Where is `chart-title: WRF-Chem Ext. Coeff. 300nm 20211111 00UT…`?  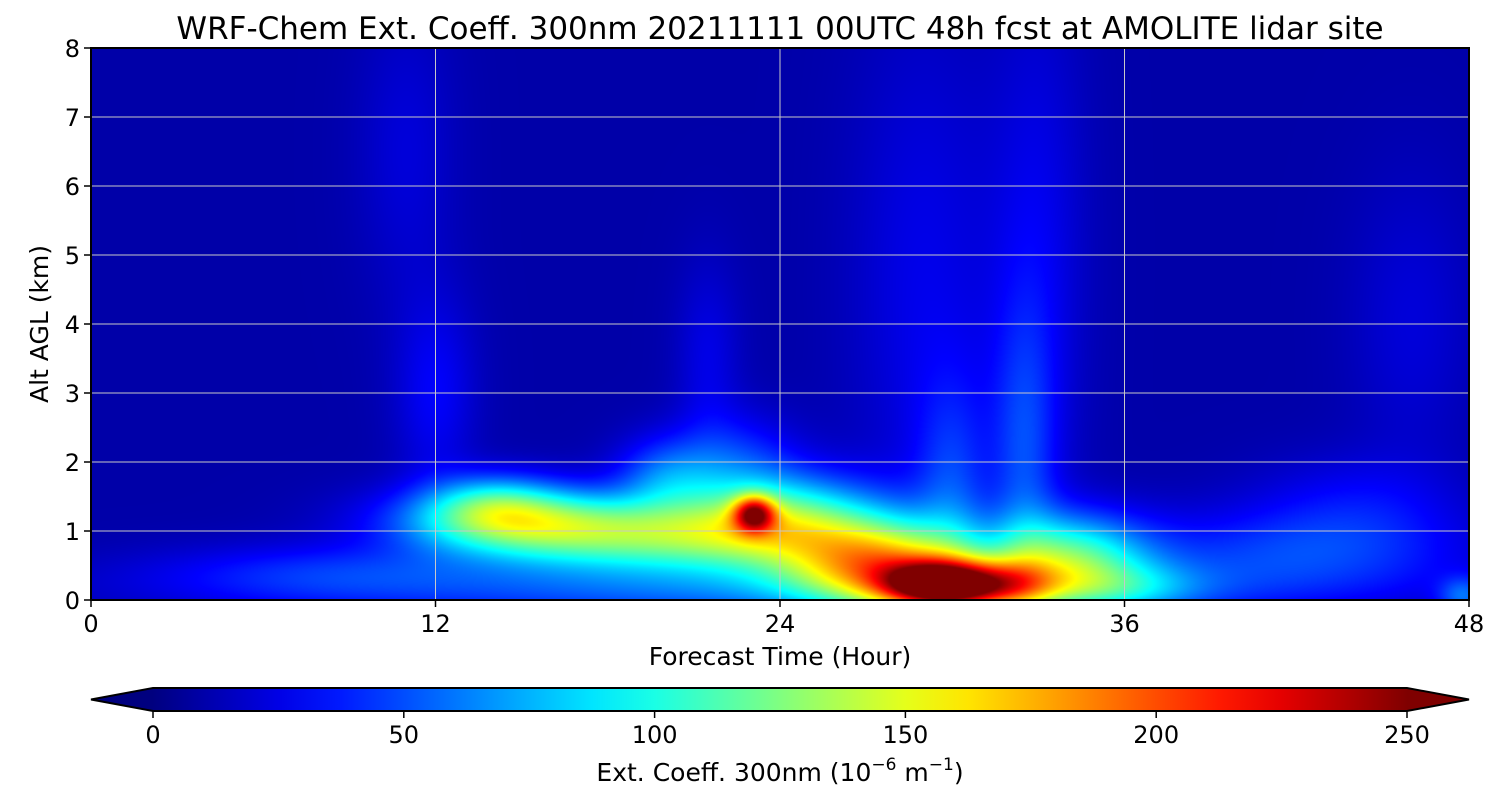 chart-title: WRF-Chem Ext. Coeff. 300nm 20211111 00UT… is located at coordinates (779, 29).